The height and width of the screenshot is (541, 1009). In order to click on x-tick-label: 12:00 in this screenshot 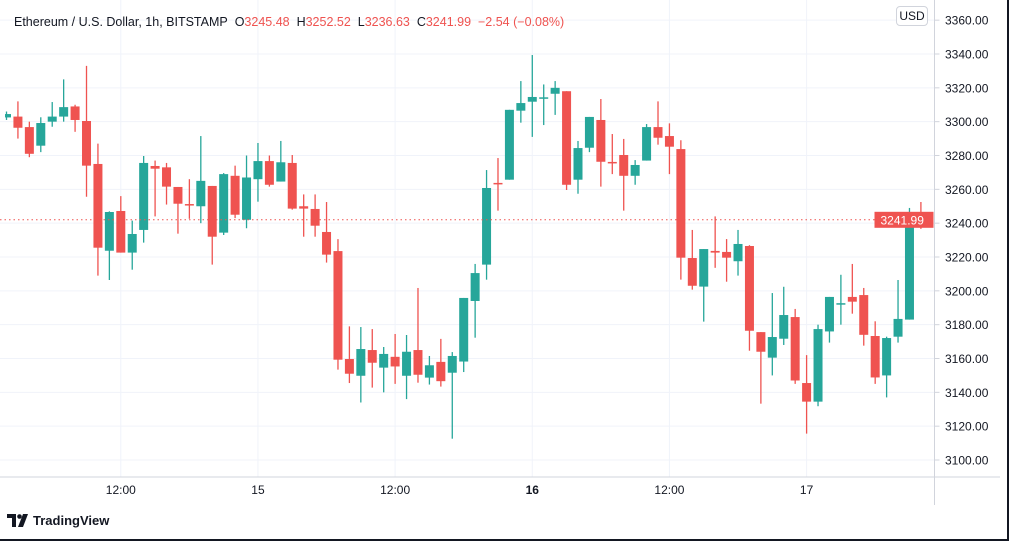, I will do `click(669, 490)`.